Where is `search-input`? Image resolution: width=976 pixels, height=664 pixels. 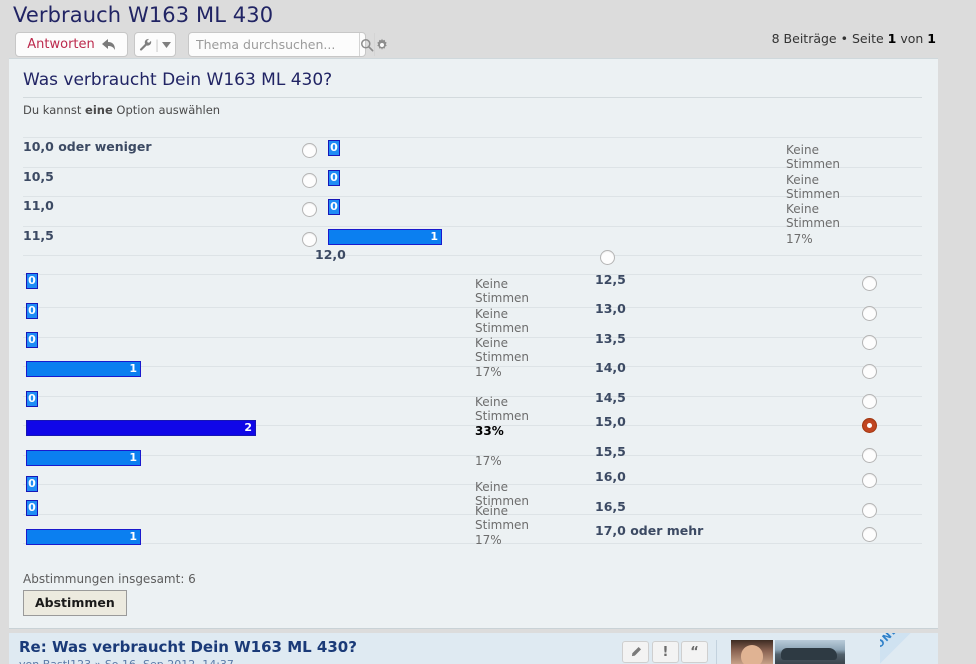
search-input is located at coordinates (274, 44).